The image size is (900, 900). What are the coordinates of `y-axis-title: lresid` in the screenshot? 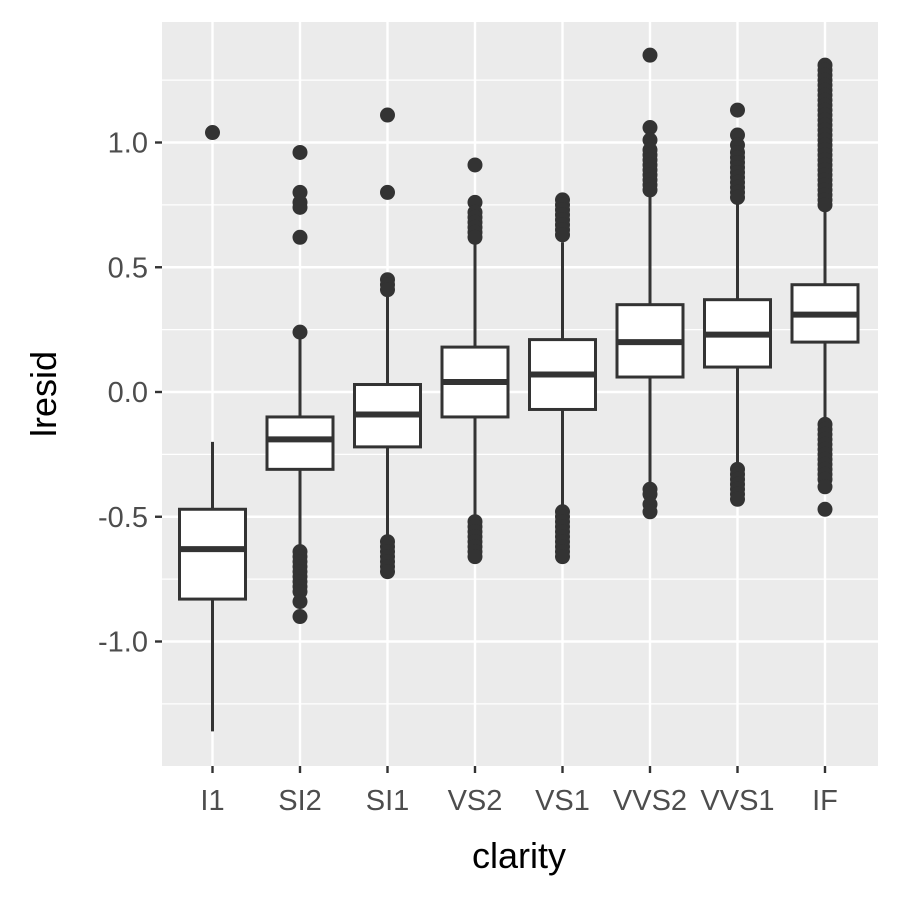 It's located at (43, 394).